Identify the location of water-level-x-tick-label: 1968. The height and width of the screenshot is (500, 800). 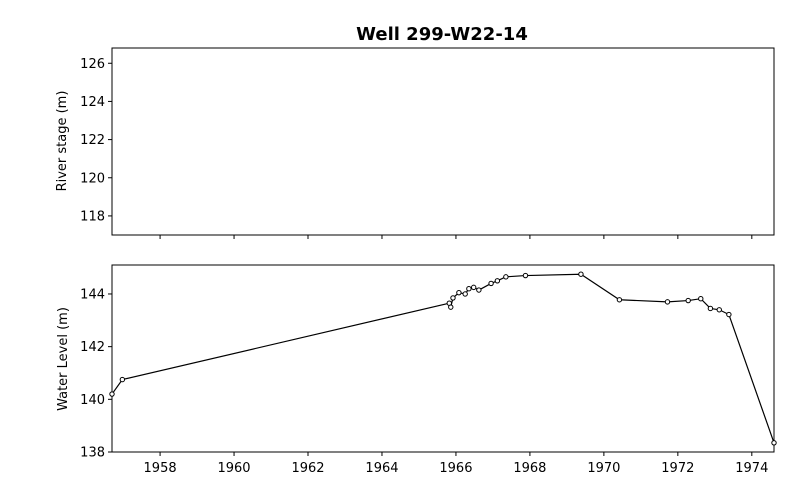
(529, 468).